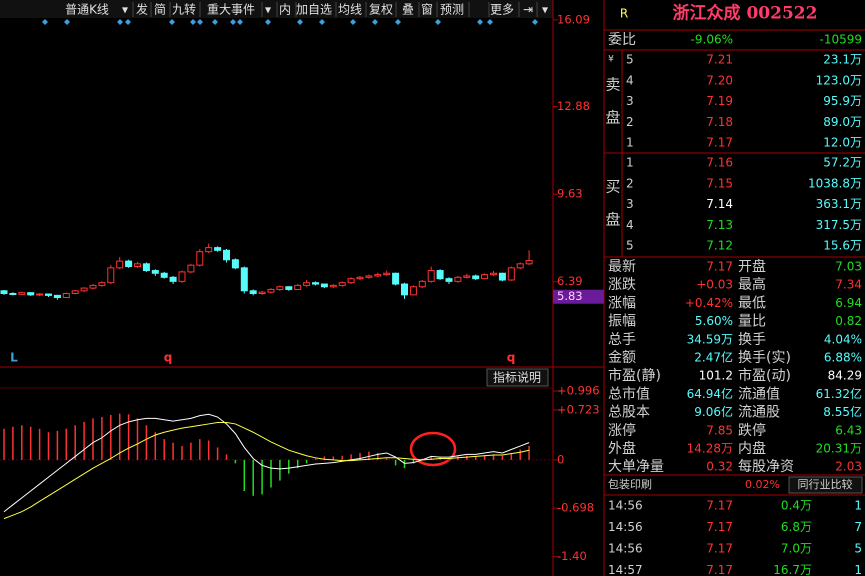 The width and height of the screenshot is (865, 576). What do you see at coordinates (766, 467) in the screenshot?
I see `quote-label: 每股净资` at bounding box center [766, 467].